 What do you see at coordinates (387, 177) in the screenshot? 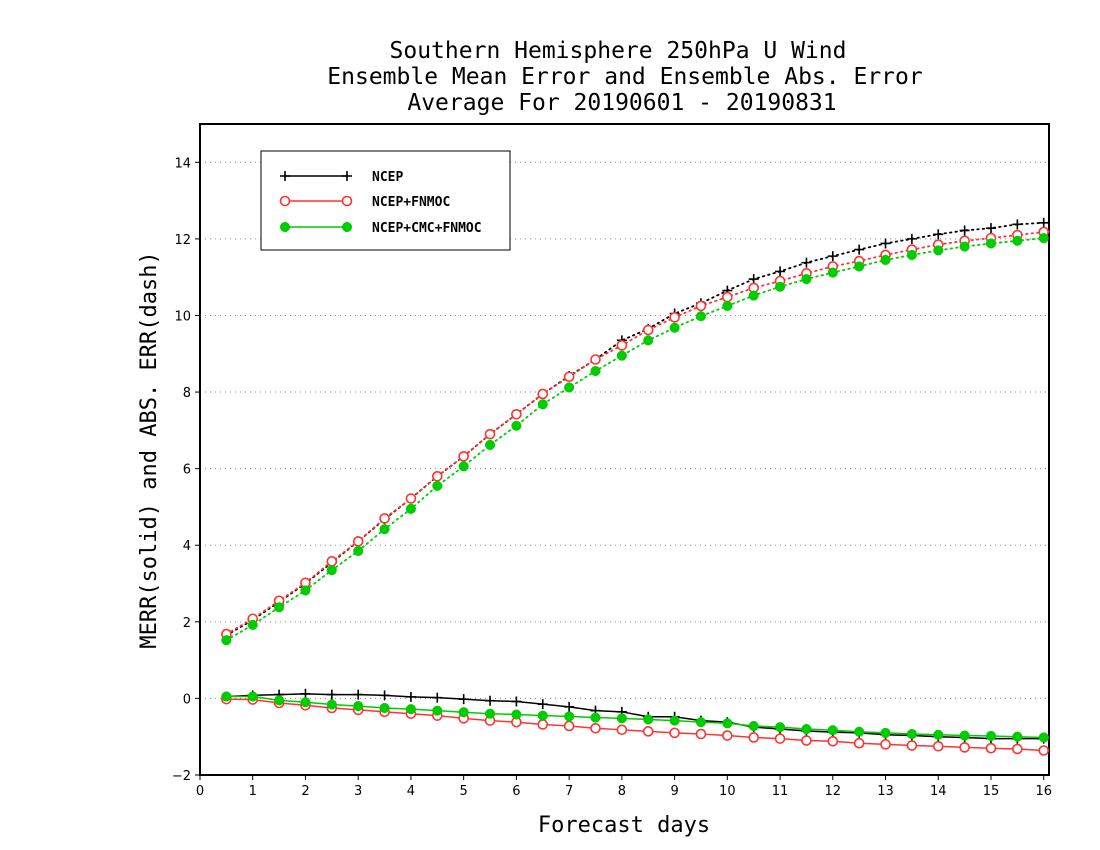
I see `legend-label: NCEP` at bounding box center [387, 177].